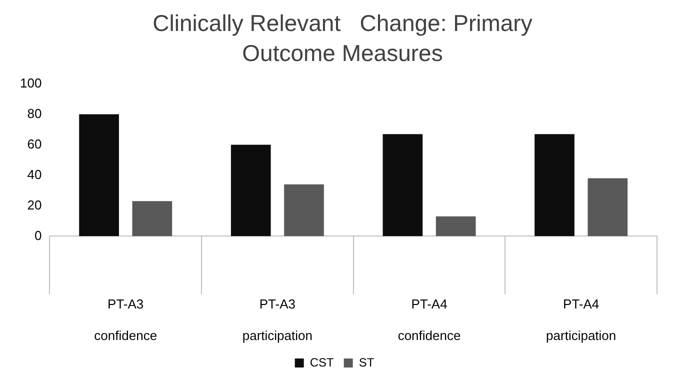  I want to click on category-label: PT-A3 confidence, so click(126, 319).